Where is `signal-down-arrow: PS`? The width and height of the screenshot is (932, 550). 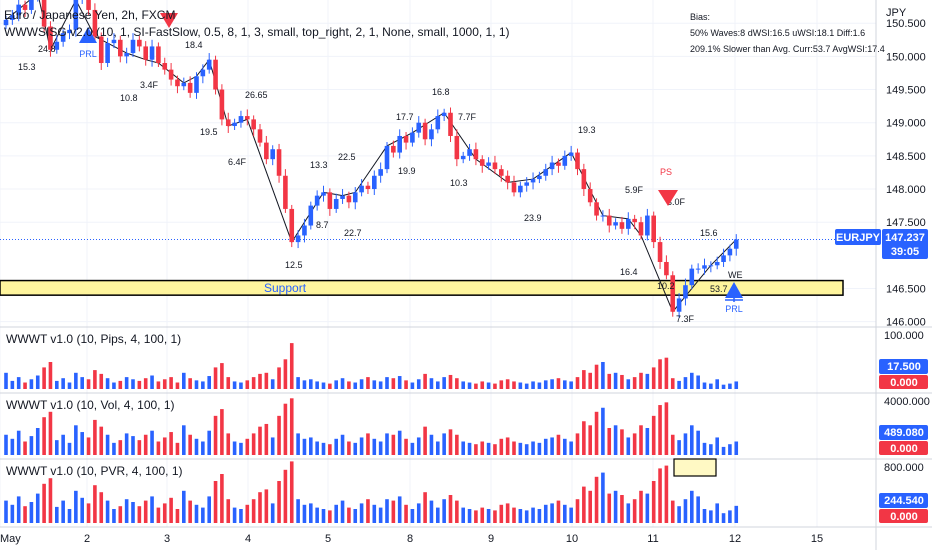
signal-down-arrow: PS is located at coordinates (668, 186).